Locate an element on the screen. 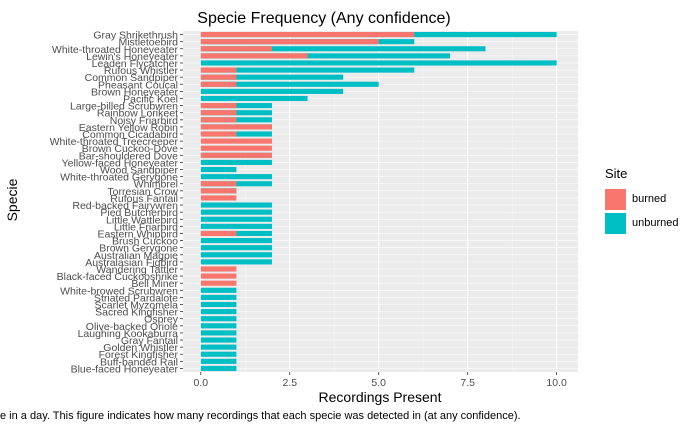 The image size is (700, 432). legend-label-unburned: unburned is located at coordinates (655, 223).